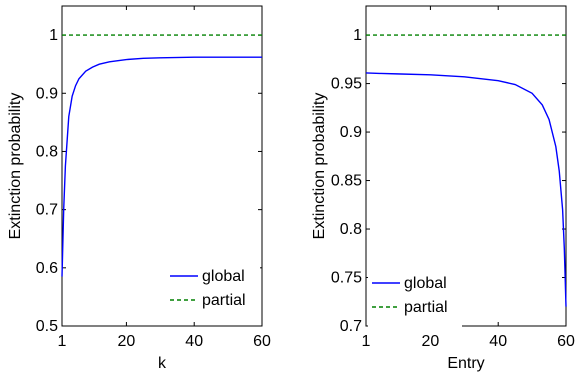  Describe the element at coordinates (346, 181) in the screenshot. I see `y-tick-label: 0.85` at that location.